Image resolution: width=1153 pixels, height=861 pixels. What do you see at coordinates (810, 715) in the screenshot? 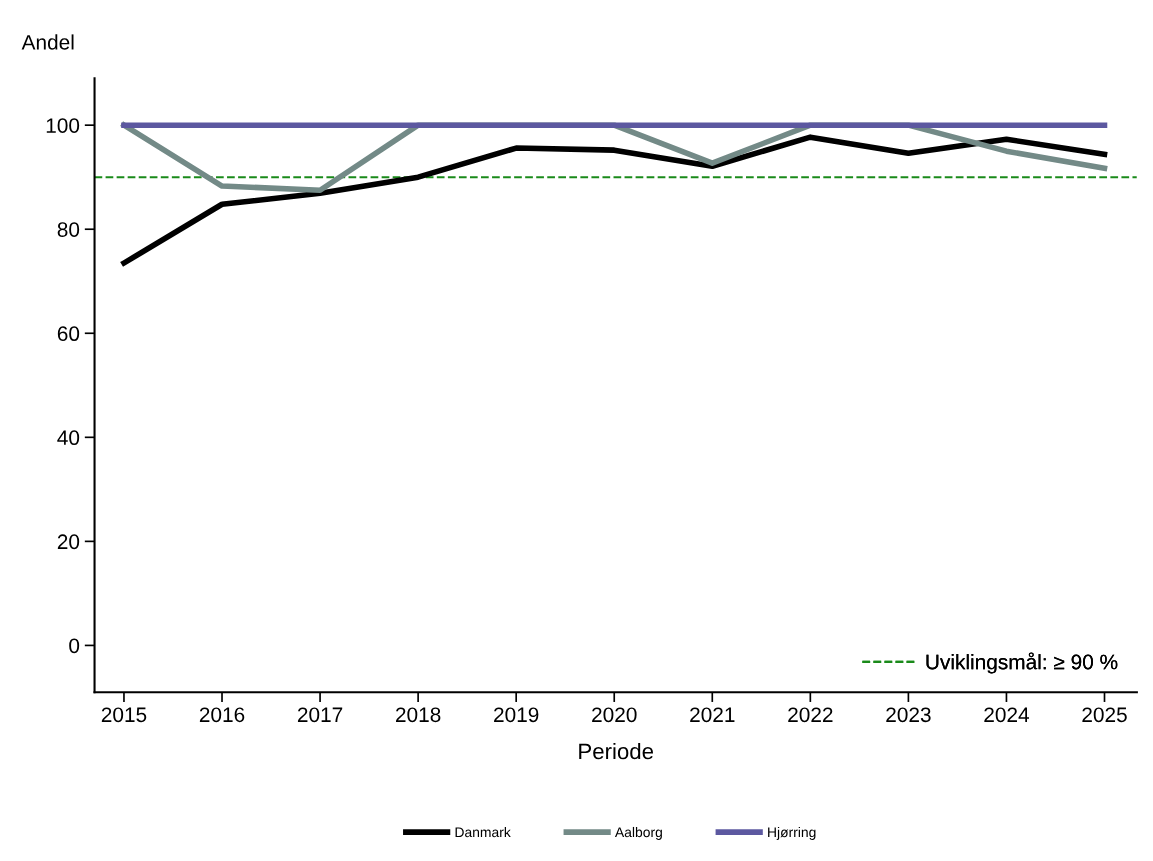
I see `x-tick-label: 2022` at bounding box center [810, 715].